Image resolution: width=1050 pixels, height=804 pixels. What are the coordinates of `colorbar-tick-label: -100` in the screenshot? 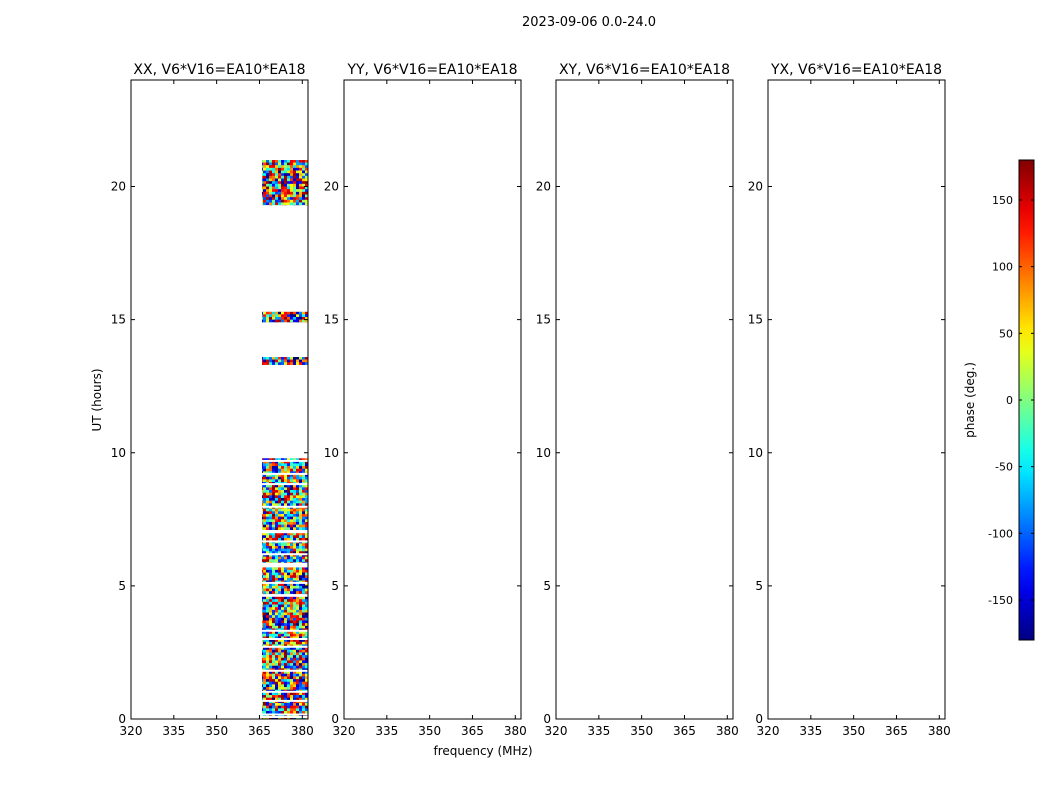 It's located at (1000, 533).